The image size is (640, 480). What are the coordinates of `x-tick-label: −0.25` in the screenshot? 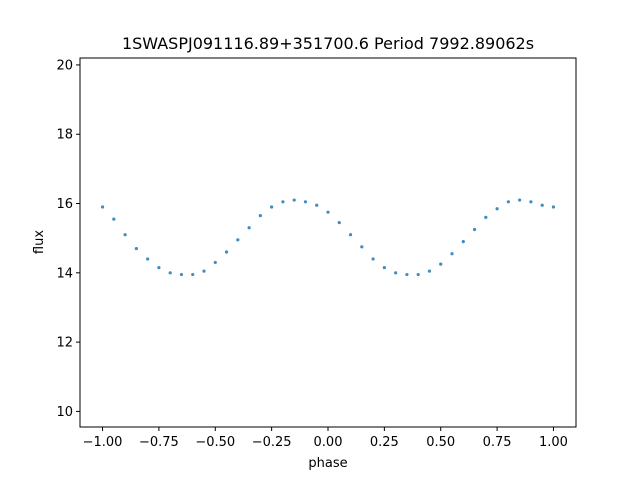 It's located at (272, 442).